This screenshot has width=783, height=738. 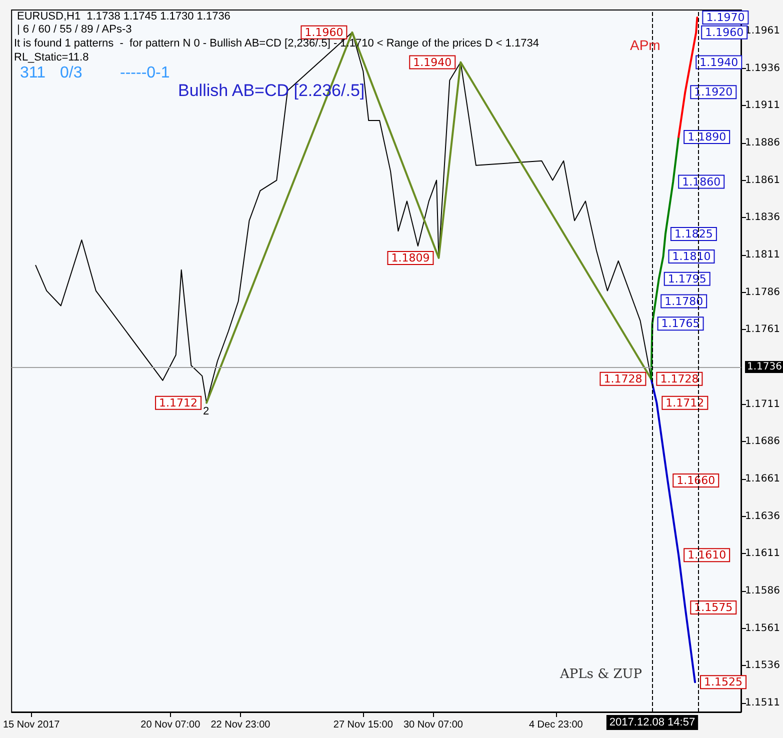 What do you see at coordinates (762, 666) in the screenshot?
I see `y-tick-label: 1.1536` at bounding box center [762, 666].